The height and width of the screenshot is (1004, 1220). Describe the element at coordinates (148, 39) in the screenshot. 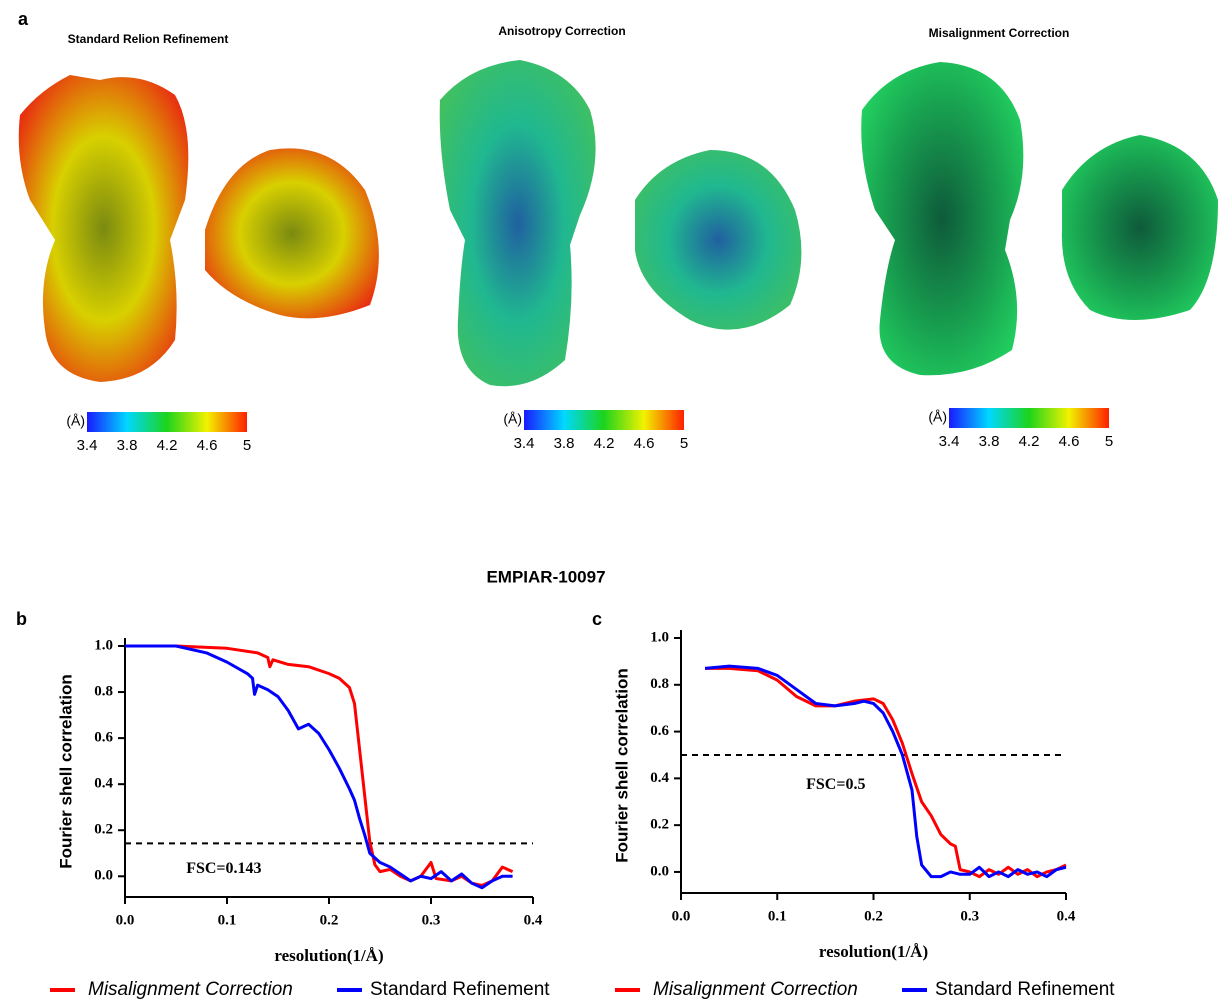

I see `map-title: Standard Relion Refinement` at that location.